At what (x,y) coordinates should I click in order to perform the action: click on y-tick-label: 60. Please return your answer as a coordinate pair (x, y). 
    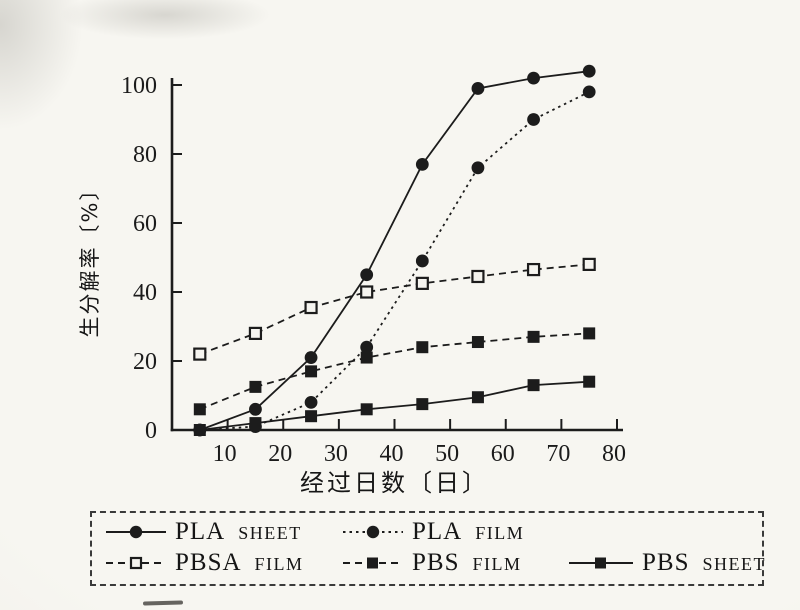
    Looking at the image, I should click on (145, 224).